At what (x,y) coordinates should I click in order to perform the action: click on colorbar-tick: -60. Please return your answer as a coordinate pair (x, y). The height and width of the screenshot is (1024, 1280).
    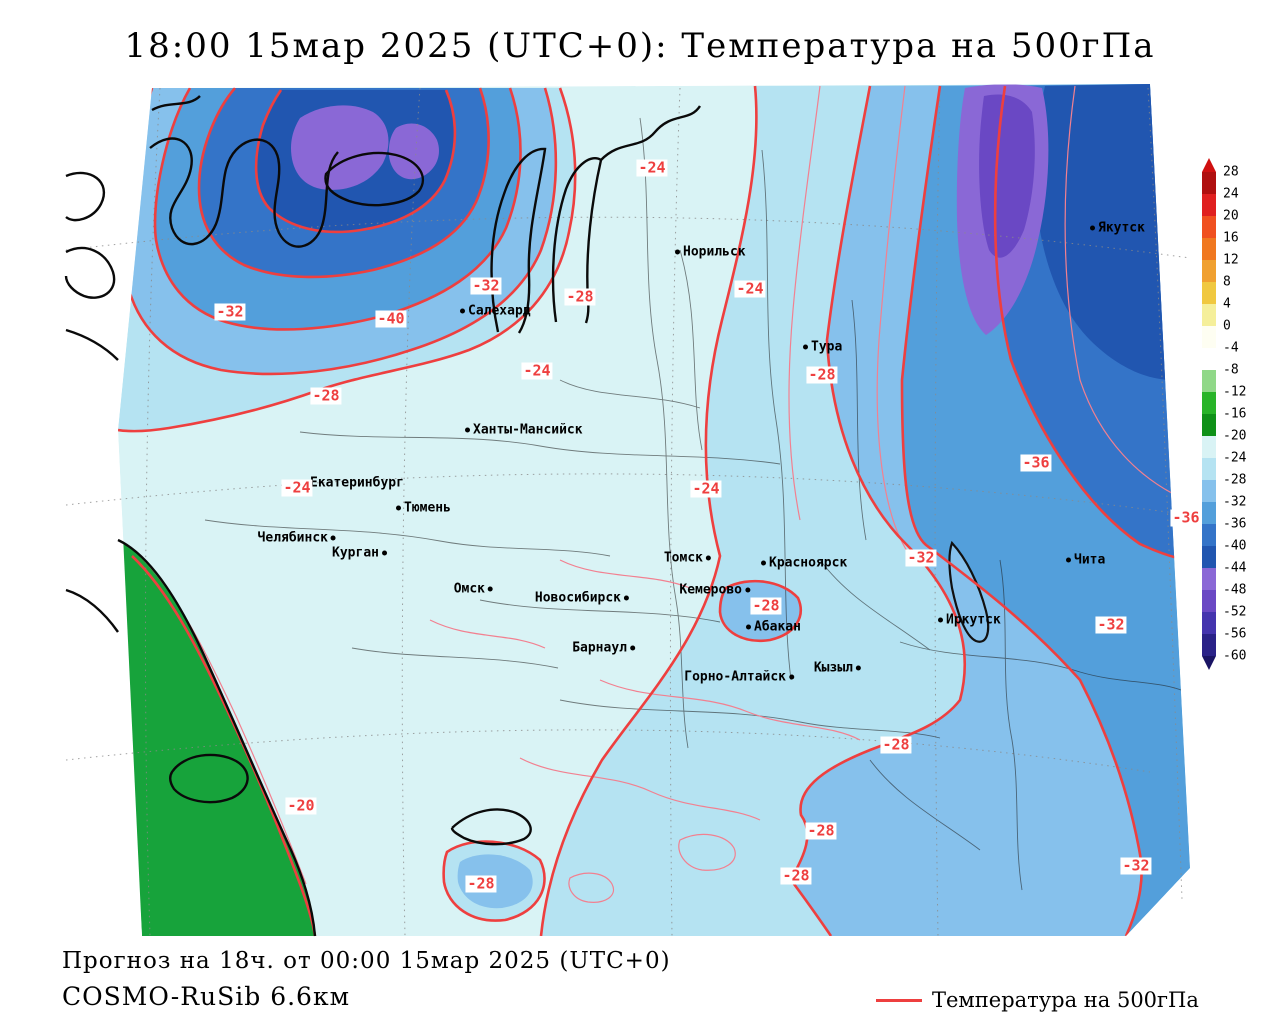
    Looking at the image, I should click on (1235, 656).